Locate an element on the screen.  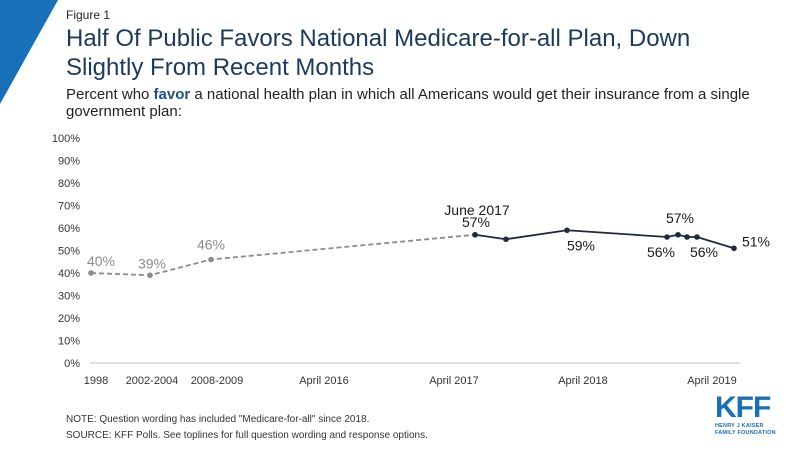
y-tick-label: 50% is located at coordinates (69, 252).